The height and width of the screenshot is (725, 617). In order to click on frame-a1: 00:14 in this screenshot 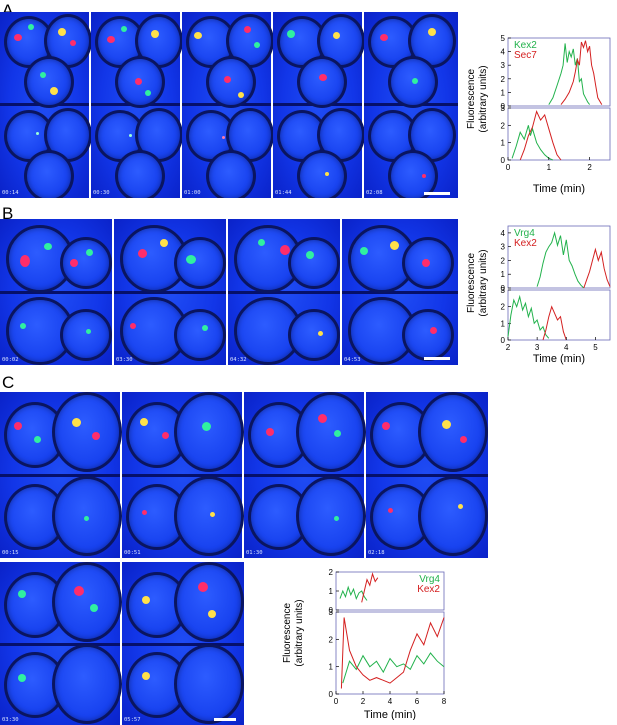, I will do `click(45, 105)`.